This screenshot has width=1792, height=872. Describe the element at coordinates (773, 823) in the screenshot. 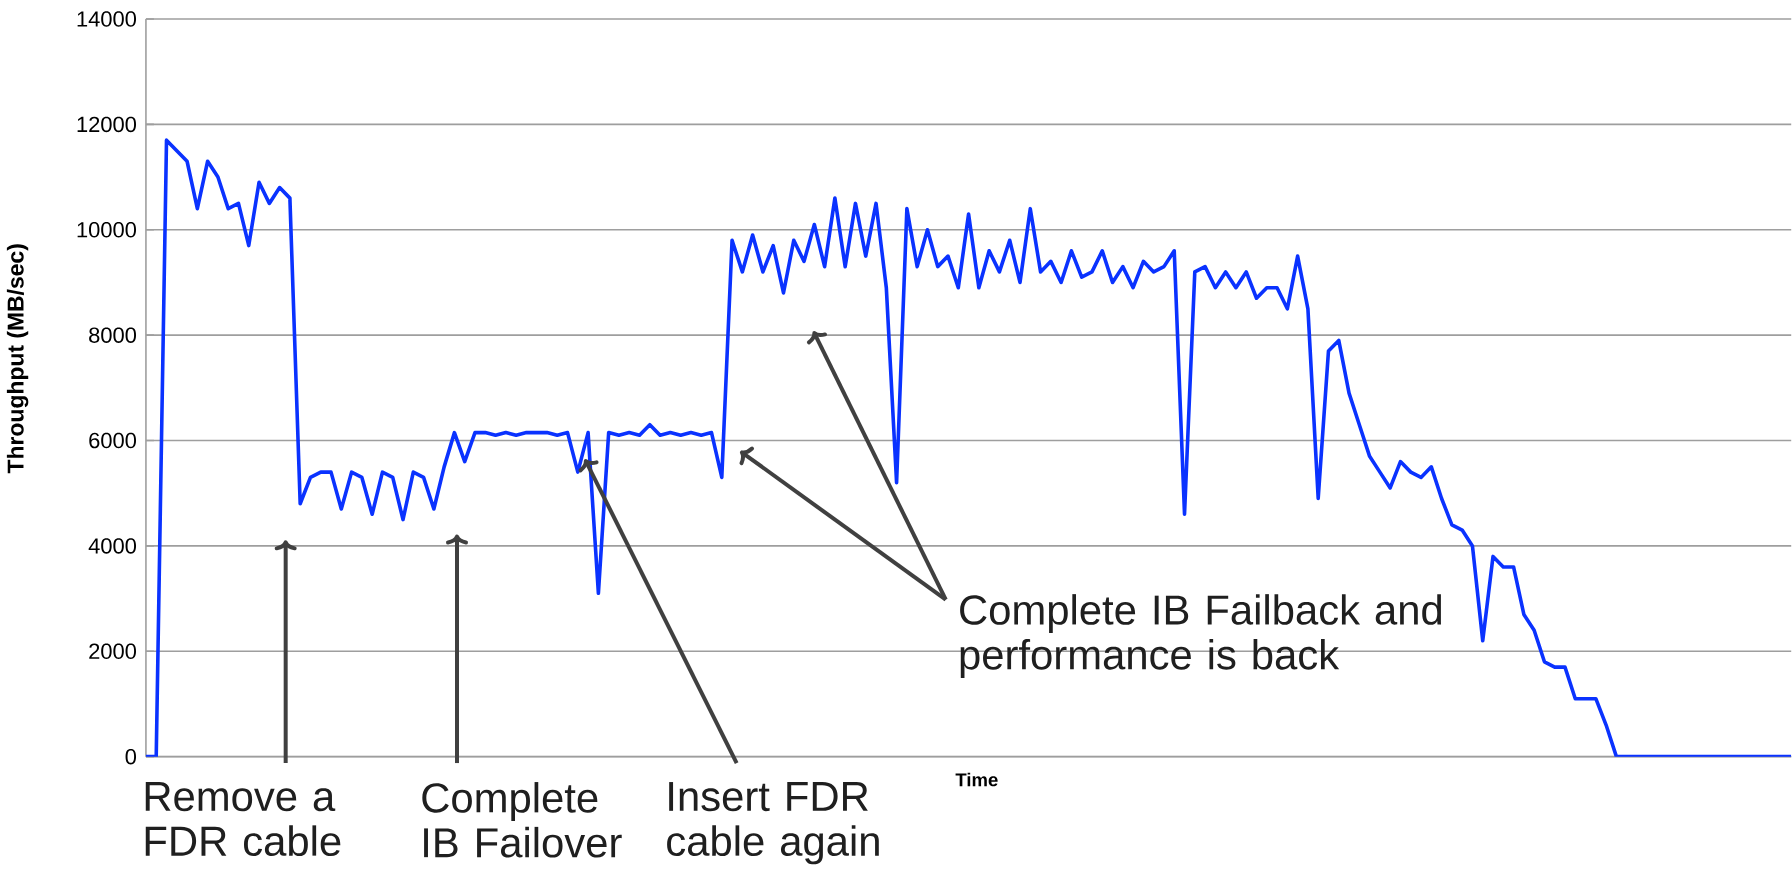

I see `text: Insert FDR cable again` at that location.